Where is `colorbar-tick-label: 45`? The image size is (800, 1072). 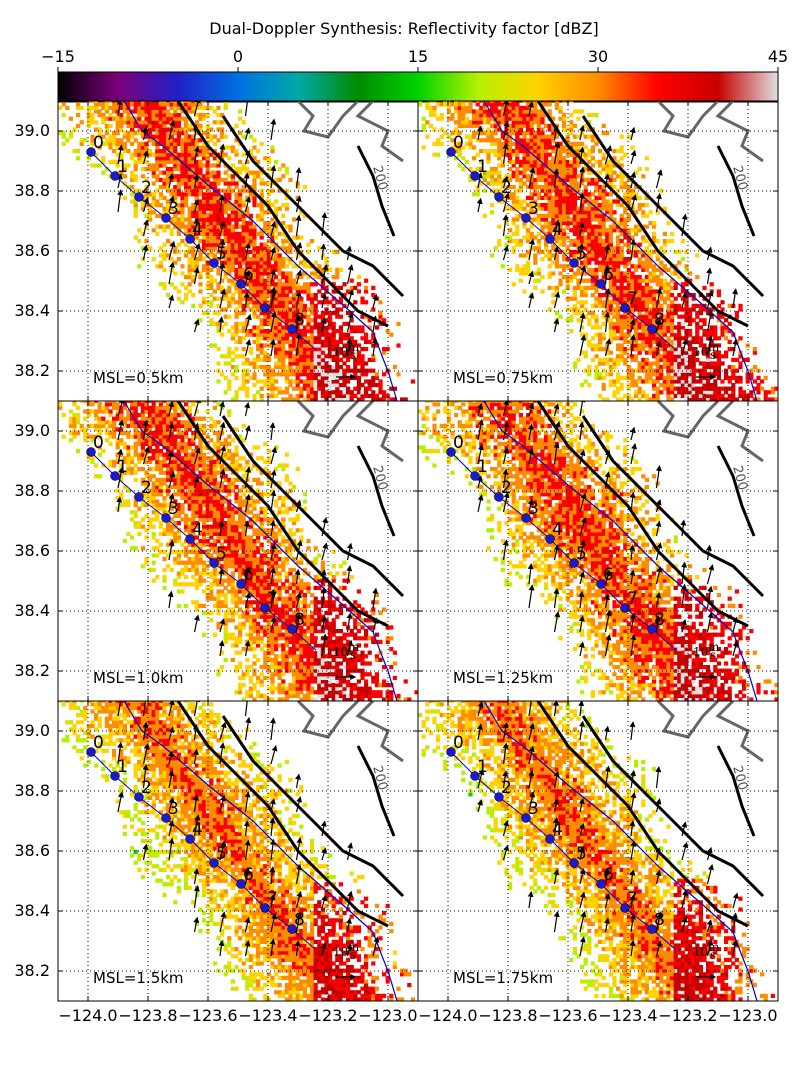
colorbar-tick-label: 45 is located at coordinates (778, 56).